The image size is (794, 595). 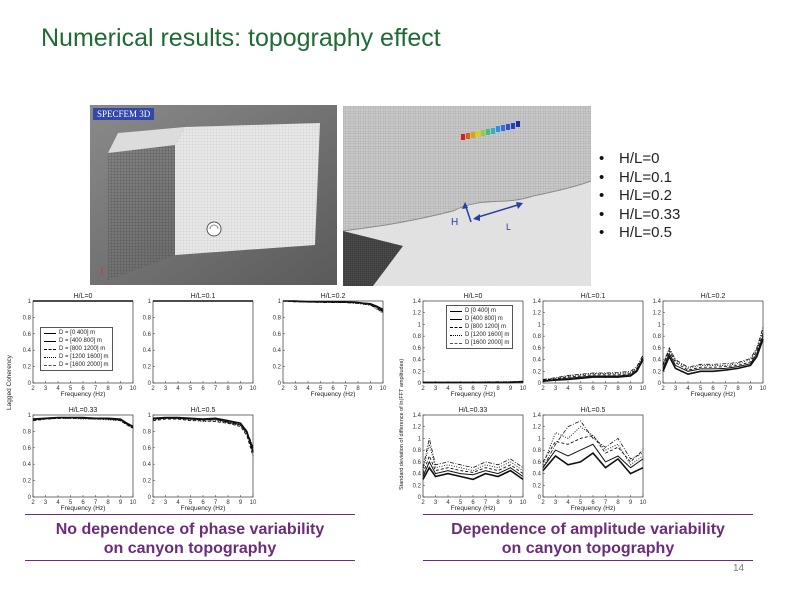 What do you see at coordinates (76, 333) in the screenshot?
I see `legend-entry: D = [0 400] m` at bounding box center [76, 333].